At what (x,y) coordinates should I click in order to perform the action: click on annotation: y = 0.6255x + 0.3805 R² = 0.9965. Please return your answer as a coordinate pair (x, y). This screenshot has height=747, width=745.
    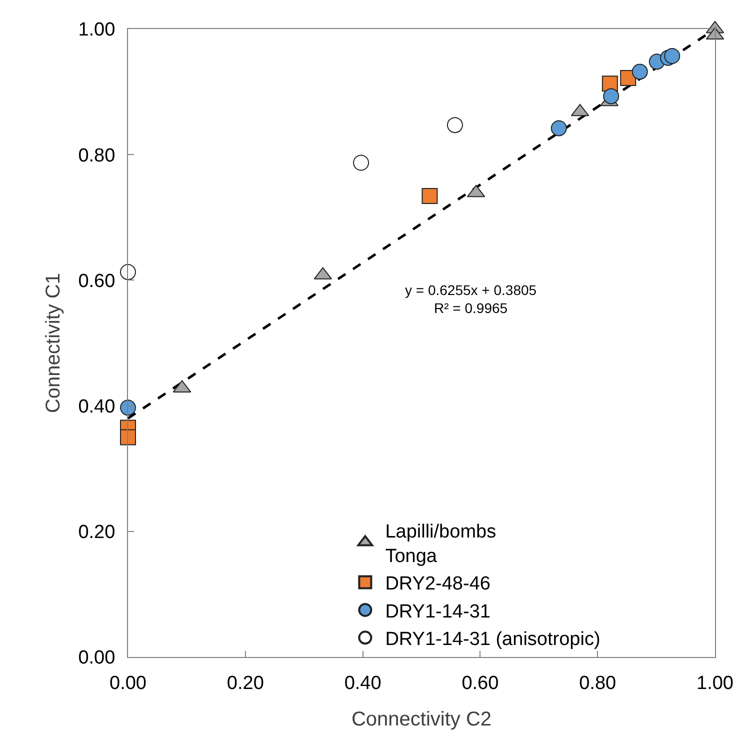
    Looking at the image, I should click on (471, 299).